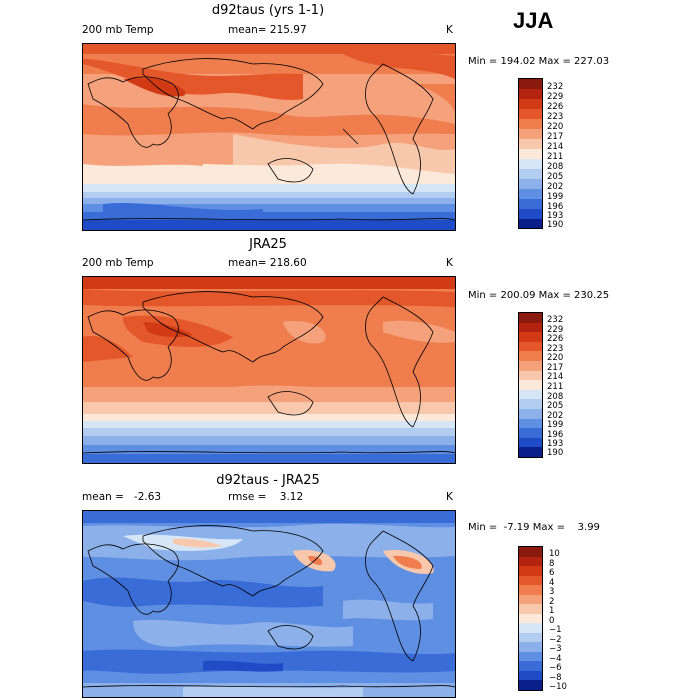  Describe the element at coordinates (554, 554) in the screenshot. I see `panel-3-legend-label: 10` at that location.